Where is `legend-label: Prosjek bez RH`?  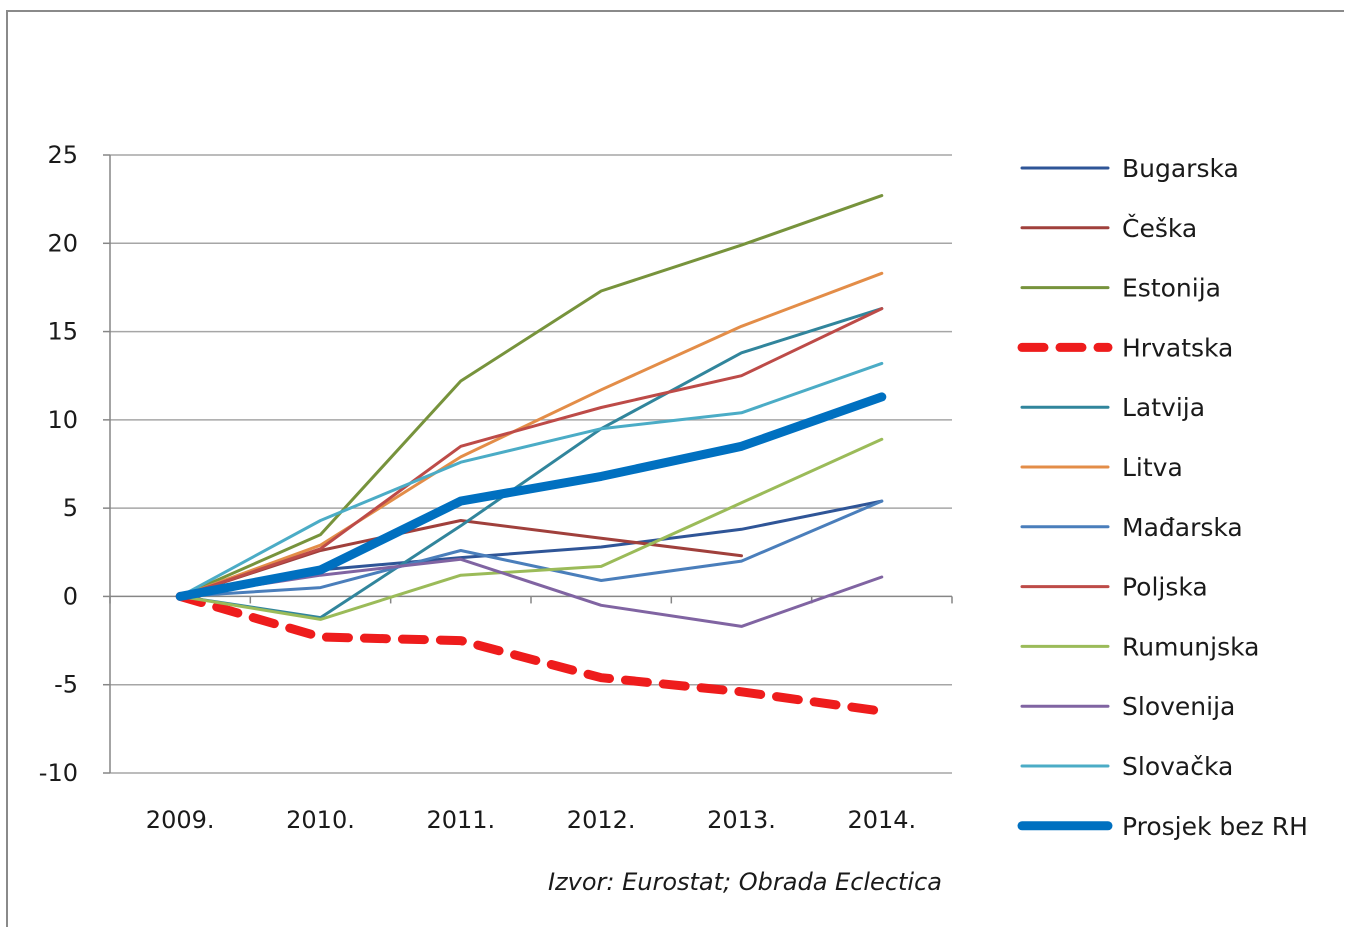
legend-label: Prosjek bez RH is located at coordinates (1215, 826).